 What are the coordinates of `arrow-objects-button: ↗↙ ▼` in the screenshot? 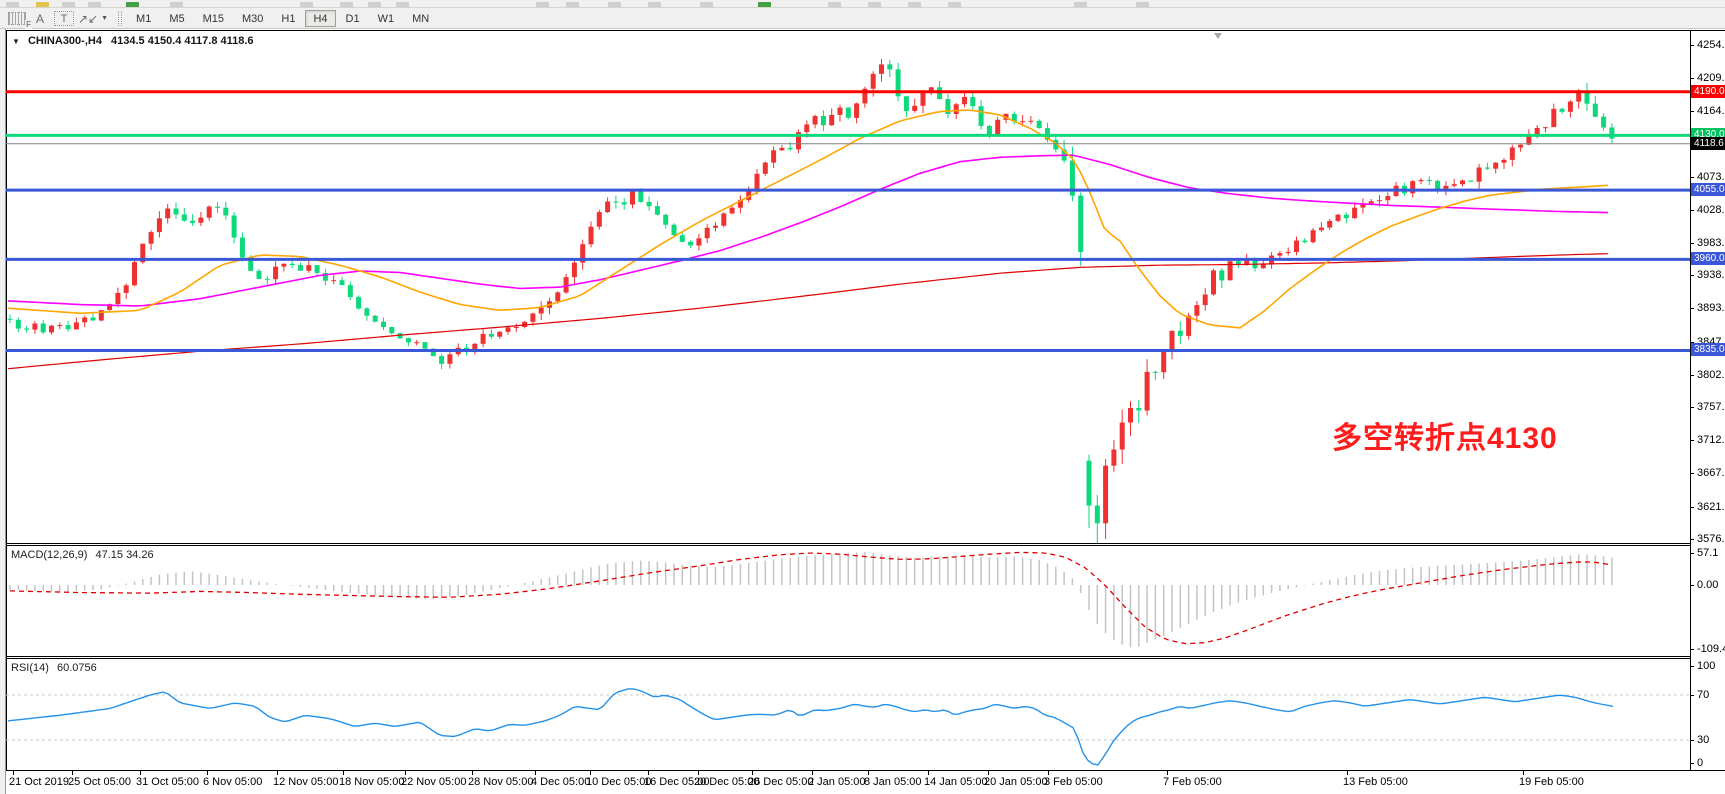 It's located at (93, 19).